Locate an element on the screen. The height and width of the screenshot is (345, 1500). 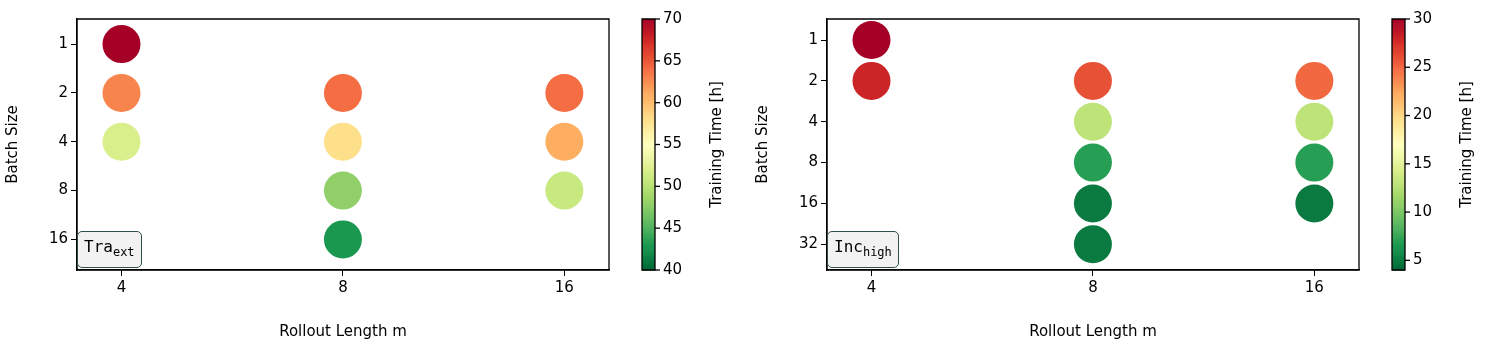
color-bar-label: 15 is located at coordinates (1423, 162).